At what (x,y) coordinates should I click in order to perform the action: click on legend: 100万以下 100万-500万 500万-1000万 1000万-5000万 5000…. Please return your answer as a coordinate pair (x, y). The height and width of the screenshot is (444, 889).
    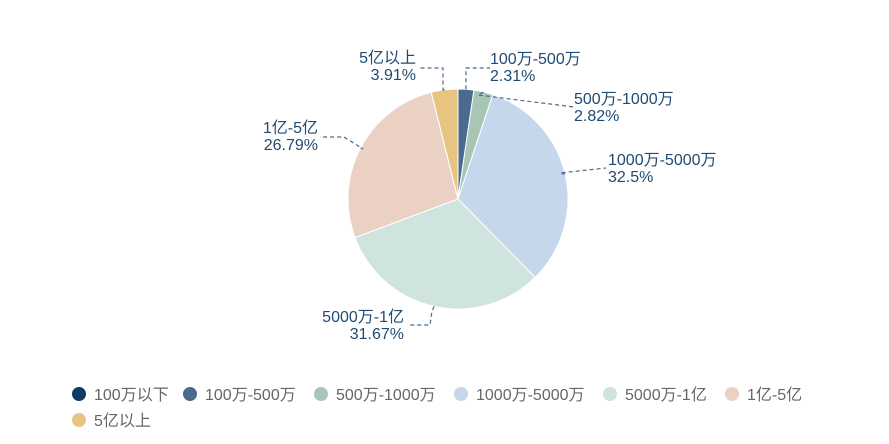
    Looking at the image, I should click on (437, 408).